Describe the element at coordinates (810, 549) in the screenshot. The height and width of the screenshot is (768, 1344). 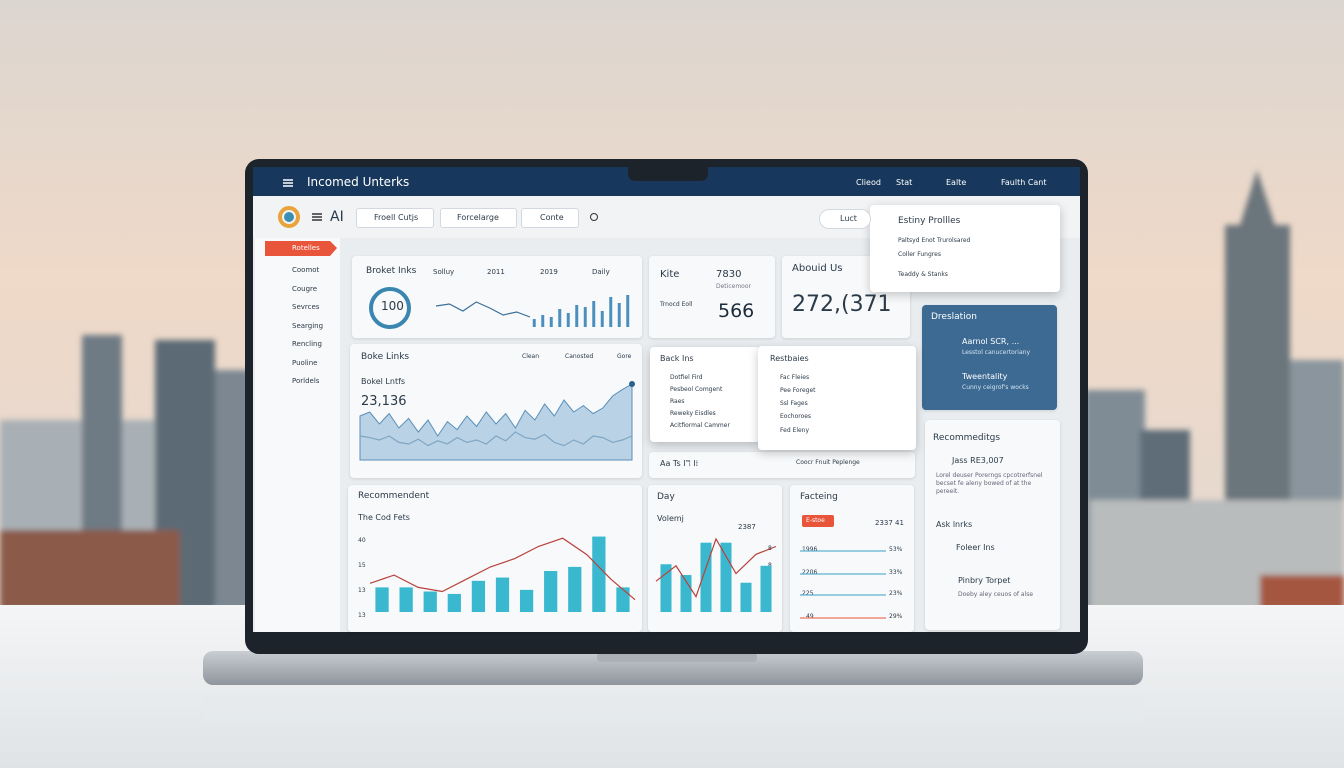
I see `row-label: 1996` at that location.